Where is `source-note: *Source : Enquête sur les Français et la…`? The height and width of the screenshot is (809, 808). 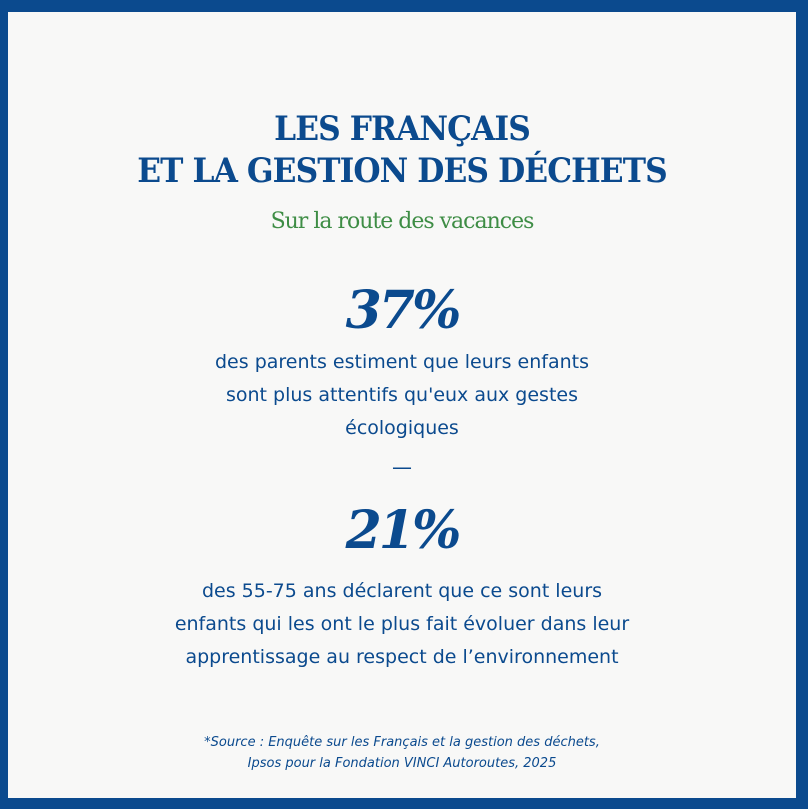
source-note: *Source : Enquête sur les Français et la… is located at coordinates (402, 753).